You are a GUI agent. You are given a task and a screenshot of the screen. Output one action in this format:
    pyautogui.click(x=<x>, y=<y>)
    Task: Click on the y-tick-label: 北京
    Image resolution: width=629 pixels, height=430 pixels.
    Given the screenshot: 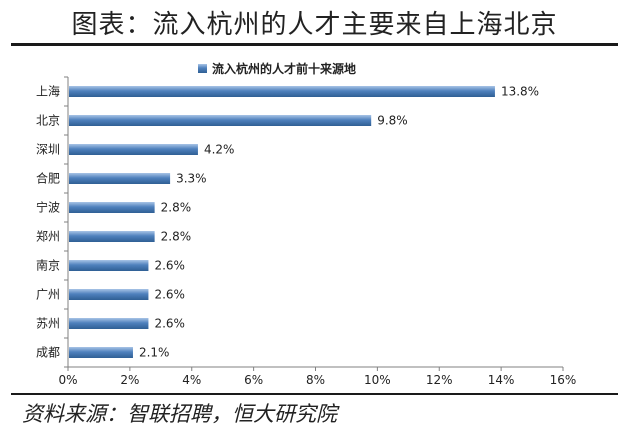 What is the action you would take?
    pyautogui.click(x=48, y=121)
    